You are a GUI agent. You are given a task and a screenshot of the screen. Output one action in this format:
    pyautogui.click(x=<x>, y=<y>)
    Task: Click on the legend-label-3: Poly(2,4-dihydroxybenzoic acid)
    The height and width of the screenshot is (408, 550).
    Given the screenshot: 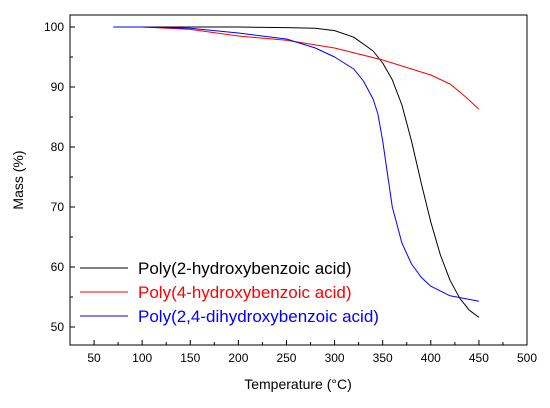 What is the action you would take?
    pyautogui.click(x=258, y=316)
    